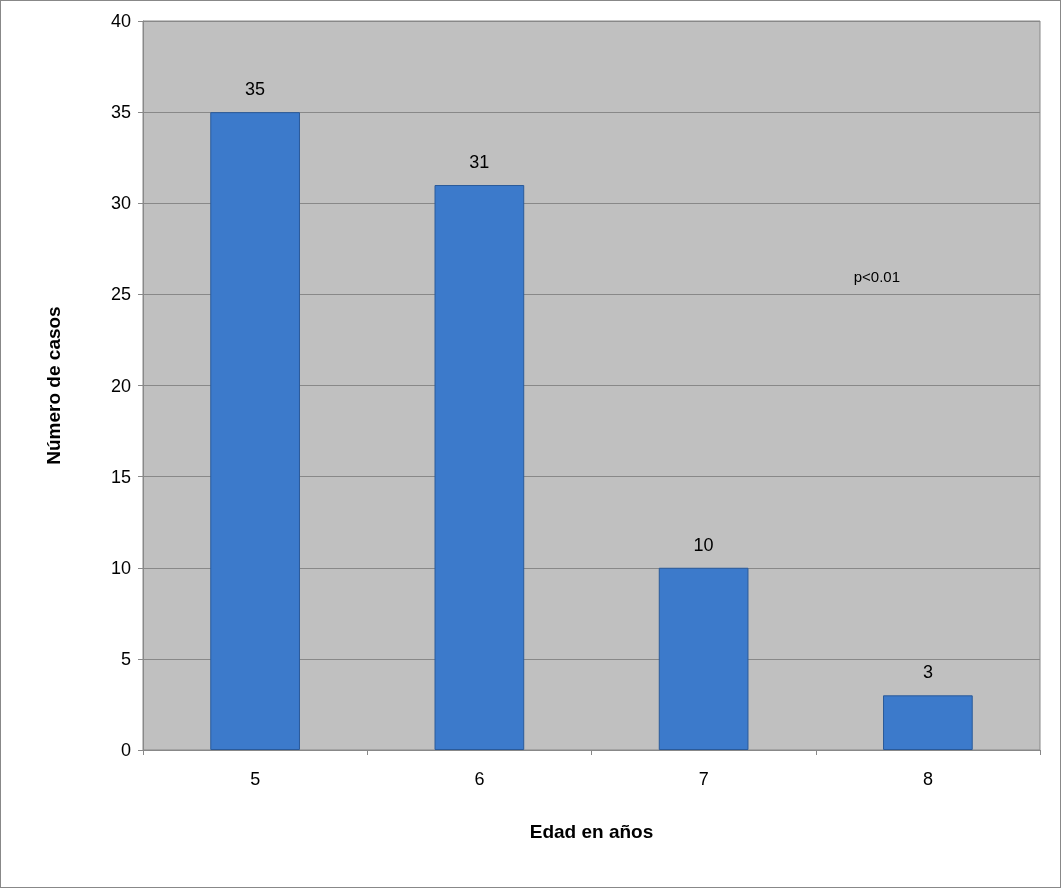 This screenshot has width=1061, height=888. What do you see at coordinates (479, 779) in the screenshot?
I see `x-tick-label: 6` at bounding box center [479, 779].